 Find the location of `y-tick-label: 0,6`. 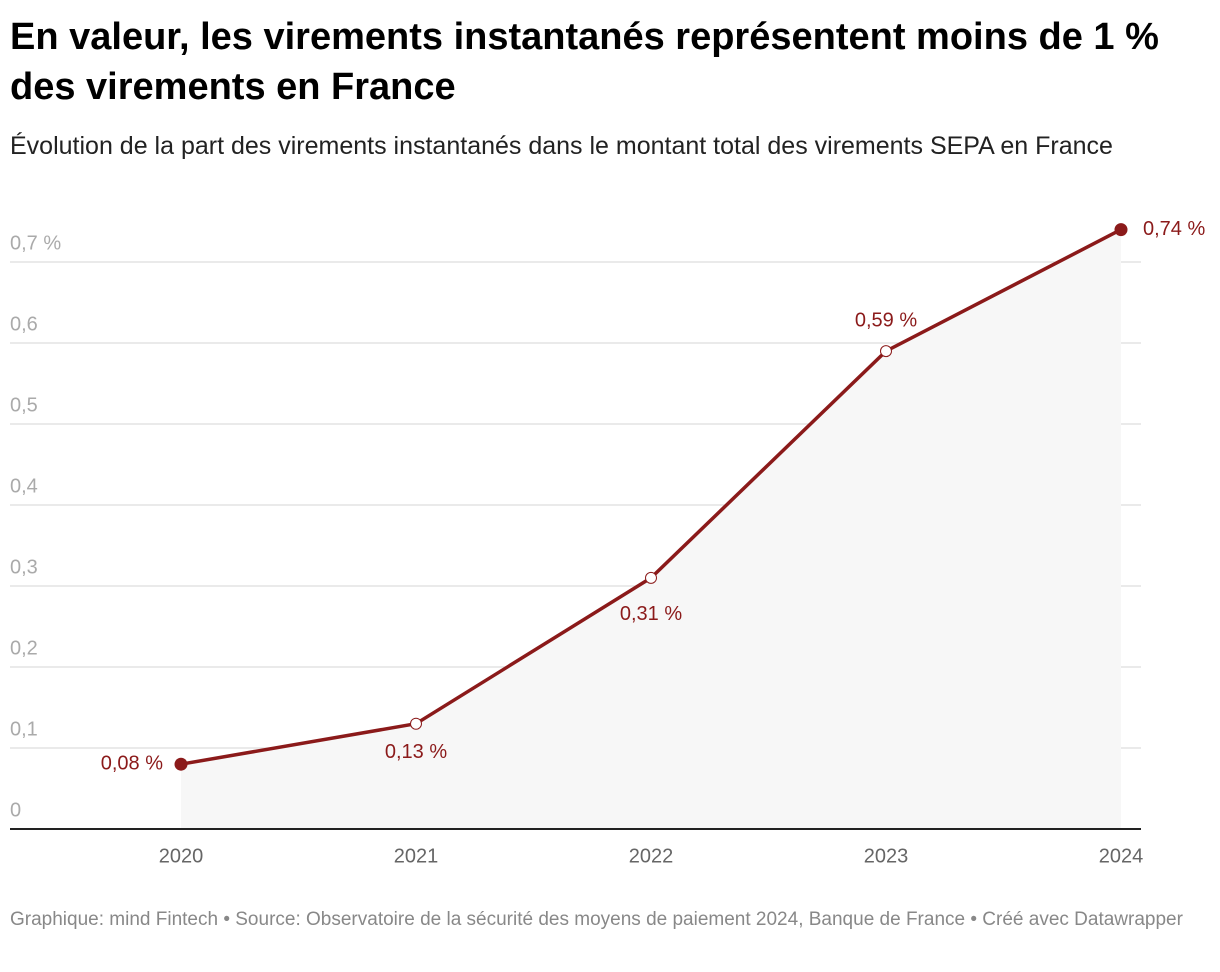

y-tick-label: 0,6 is located at coordinates (24, 324).